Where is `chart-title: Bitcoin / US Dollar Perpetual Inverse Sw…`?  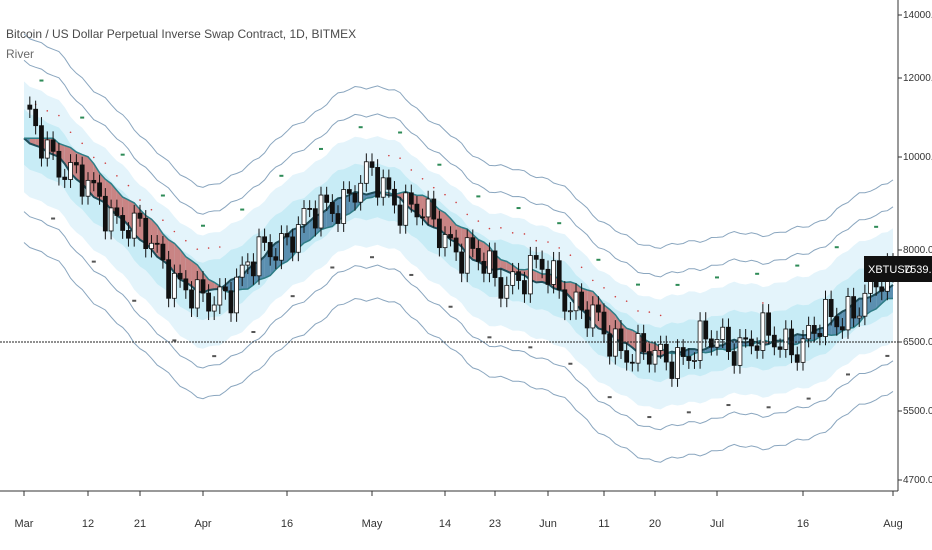 chart-title: Bitcoin / US Dollar Perpetual Inverse Sw… is located at coordinates (181, 34).